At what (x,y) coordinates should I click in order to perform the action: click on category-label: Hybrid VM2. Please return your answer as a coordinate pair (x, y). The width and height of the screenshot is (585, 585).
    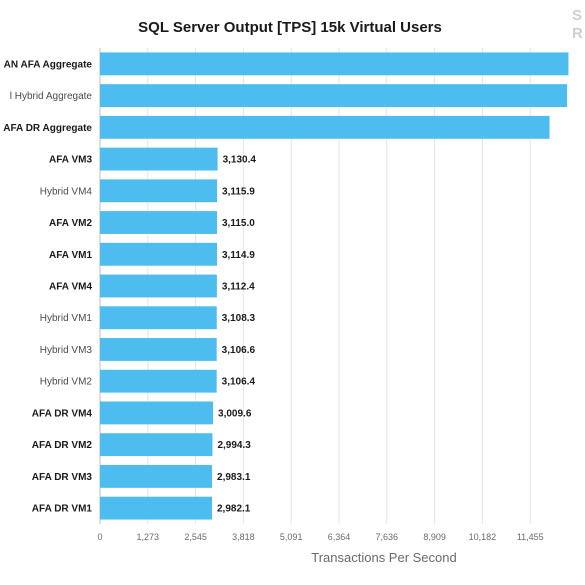
    Looking at the image, I should click on (66, 382).